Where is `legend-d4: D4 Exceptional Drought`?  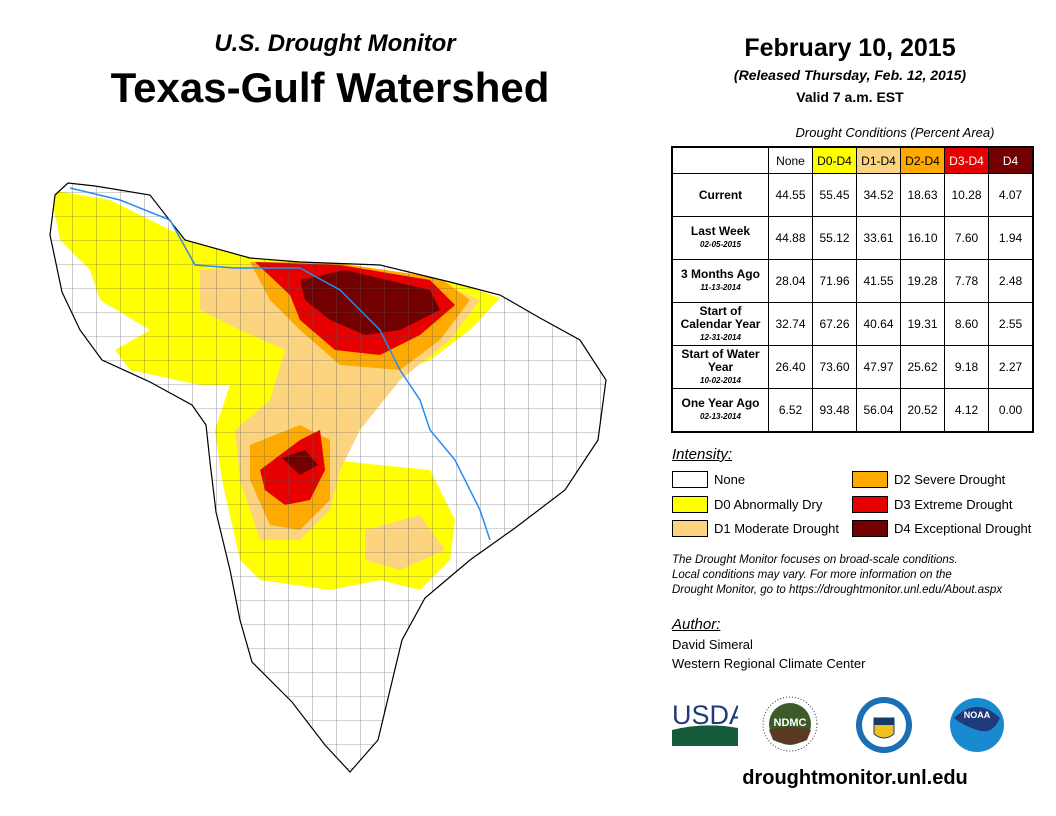
legend-d4: D4 Exceptional Drought is located at coordinates (941, 528).